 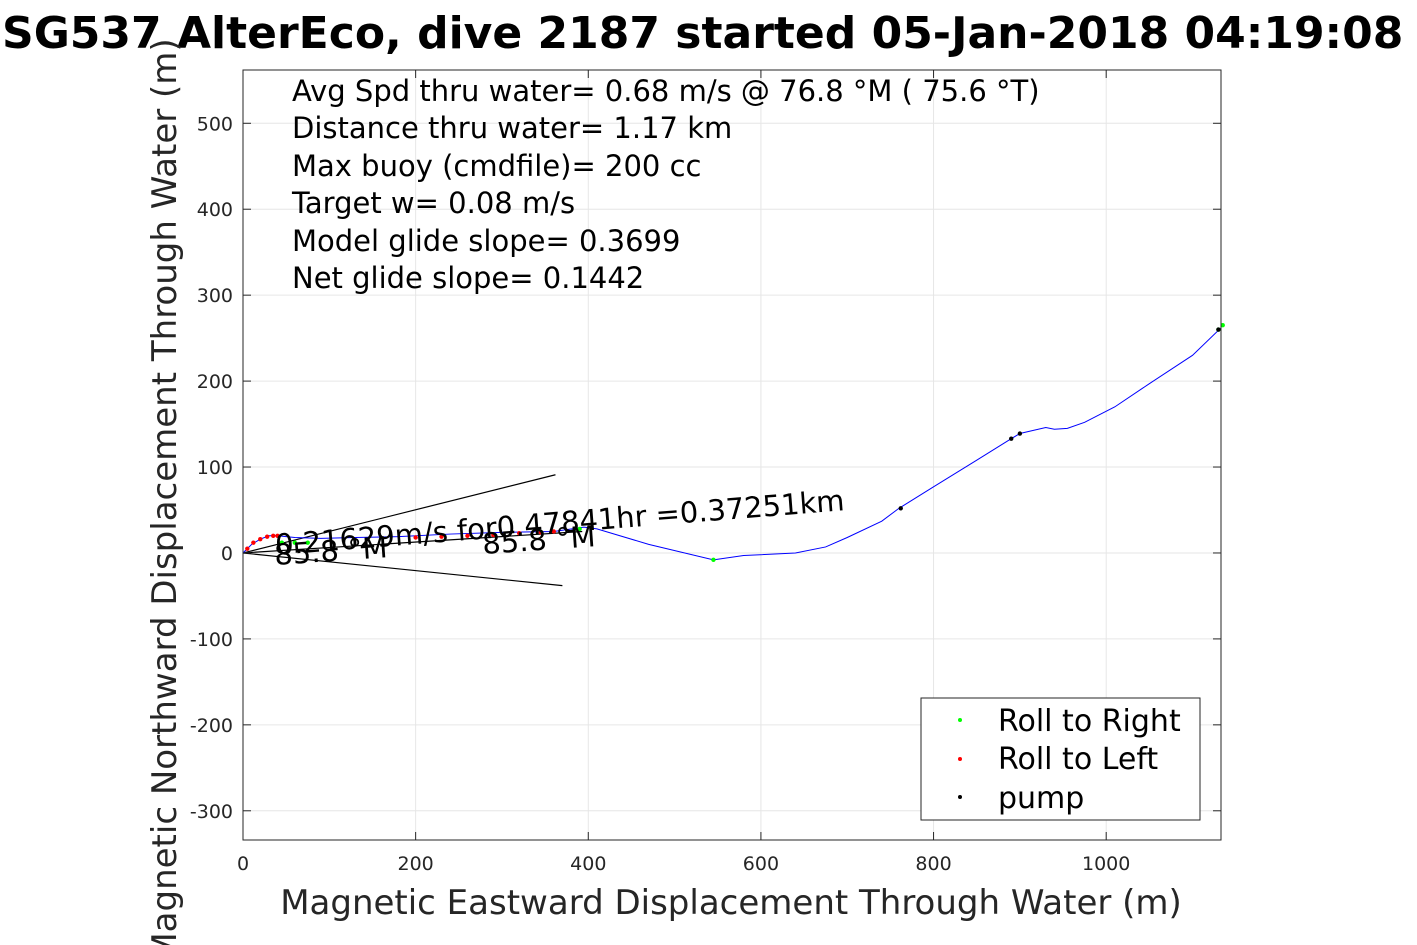 I want to click on x-tick-label: 200, so click(x=416, y=864).